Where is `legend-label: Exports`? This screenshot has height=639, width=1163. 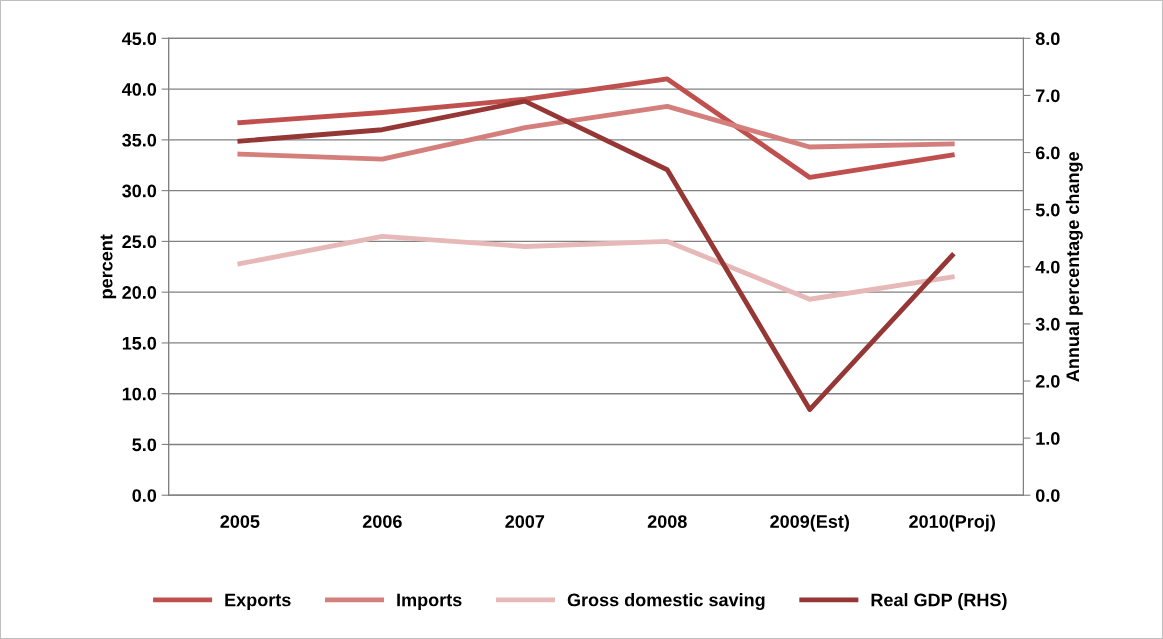 legend-label: Exports is located at coordinates (258, 601).